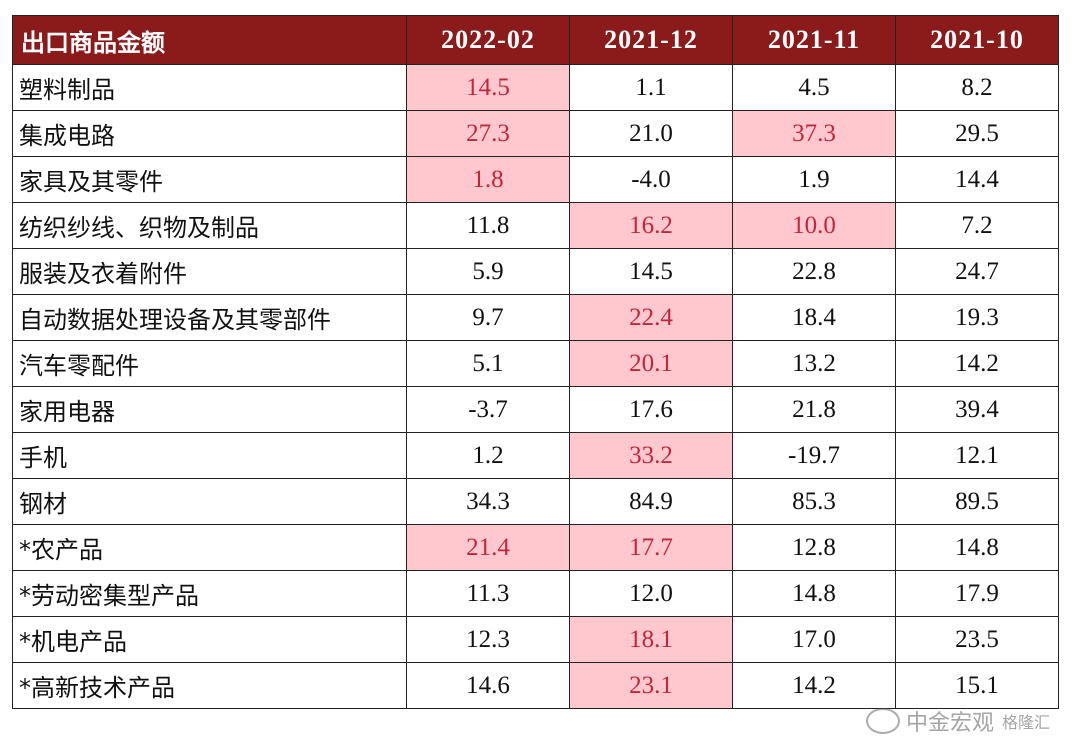  I want to click on value-cell: 13.2, so click(814, 363).